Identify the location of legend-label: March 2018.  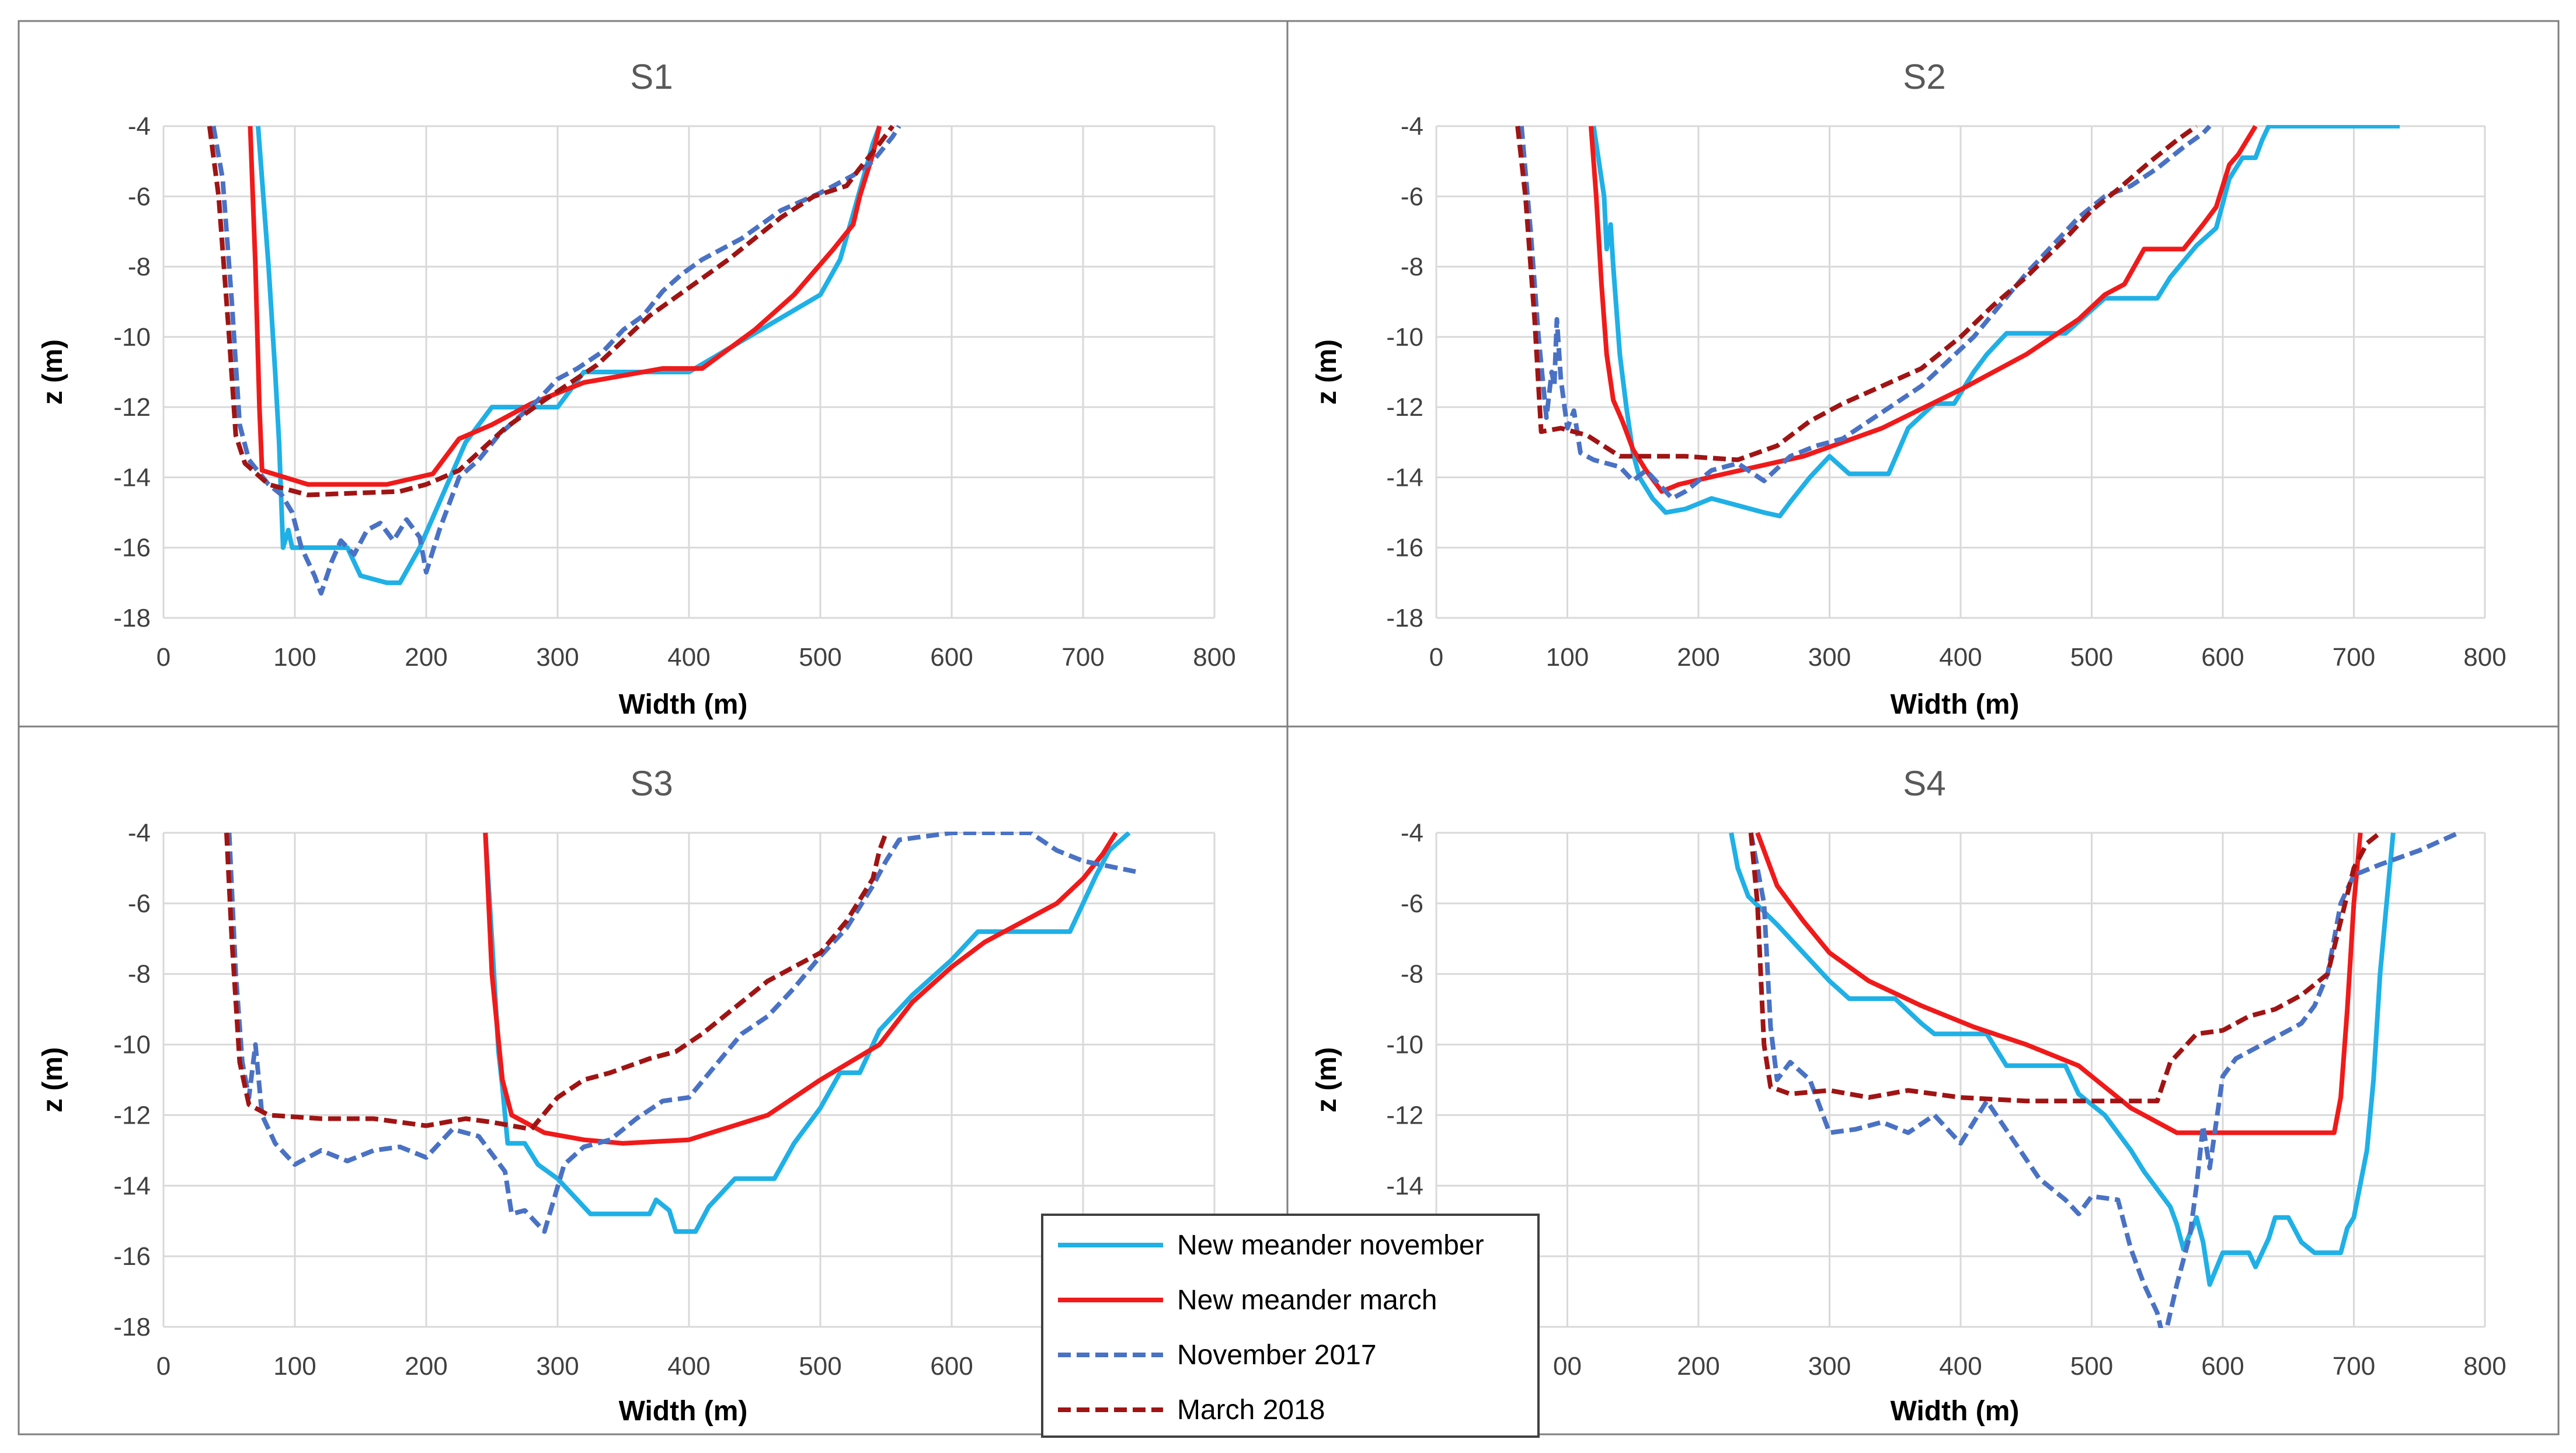
(1251, 1410).